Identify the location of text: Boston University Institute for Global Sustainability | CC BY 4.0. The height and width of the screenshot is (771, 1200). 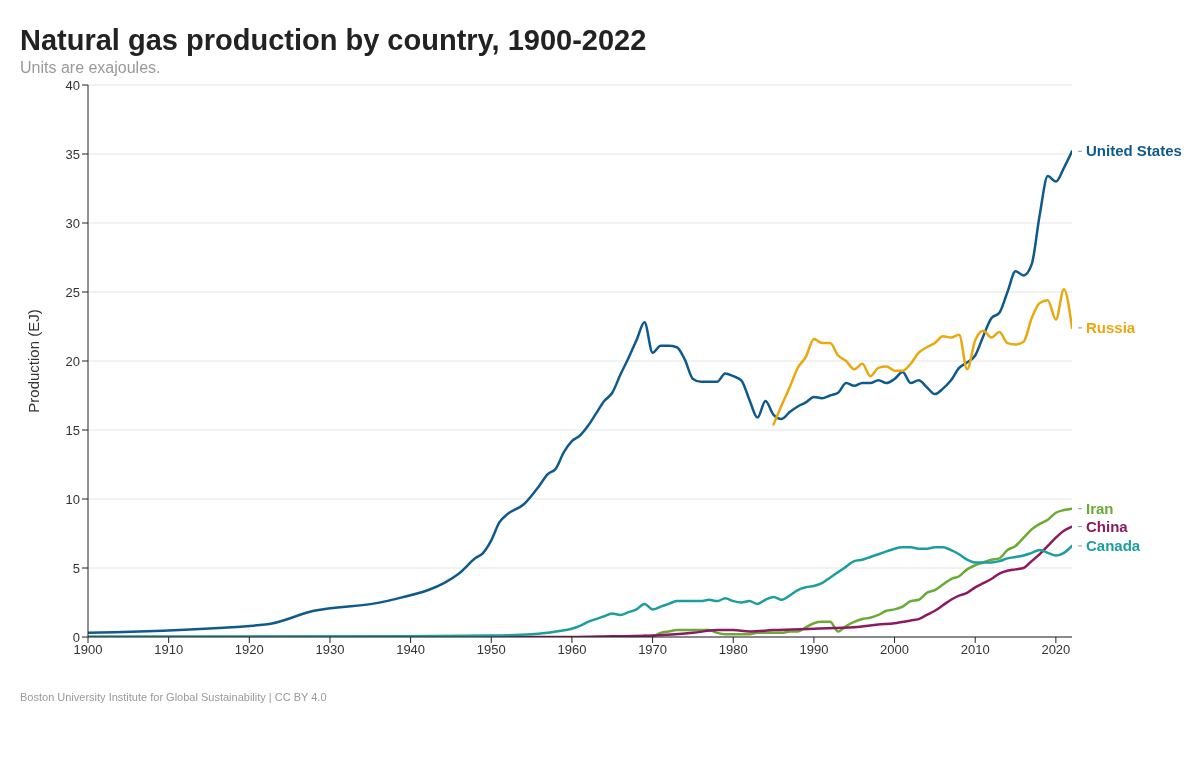
(174, 697).